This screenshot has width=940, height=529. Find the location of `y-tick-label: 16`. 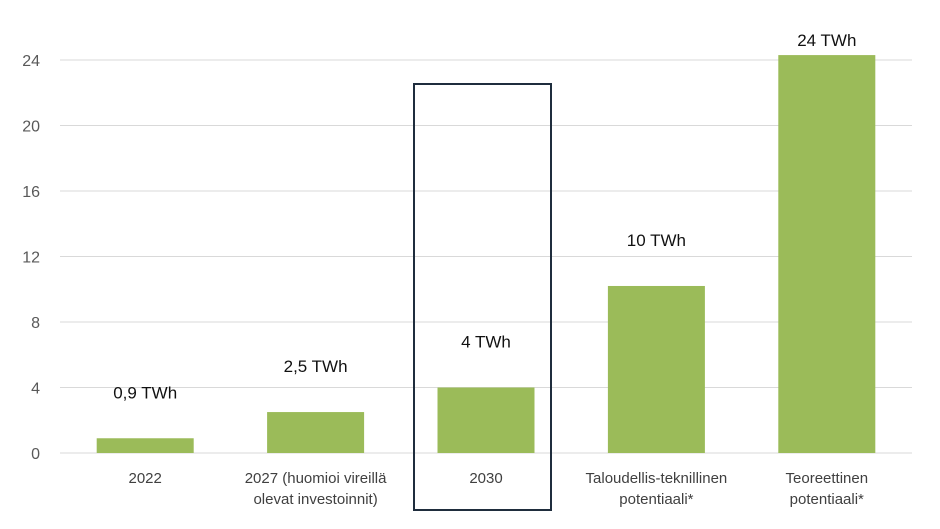

y-tick-label: 16 is located at coordinates (31, 192).